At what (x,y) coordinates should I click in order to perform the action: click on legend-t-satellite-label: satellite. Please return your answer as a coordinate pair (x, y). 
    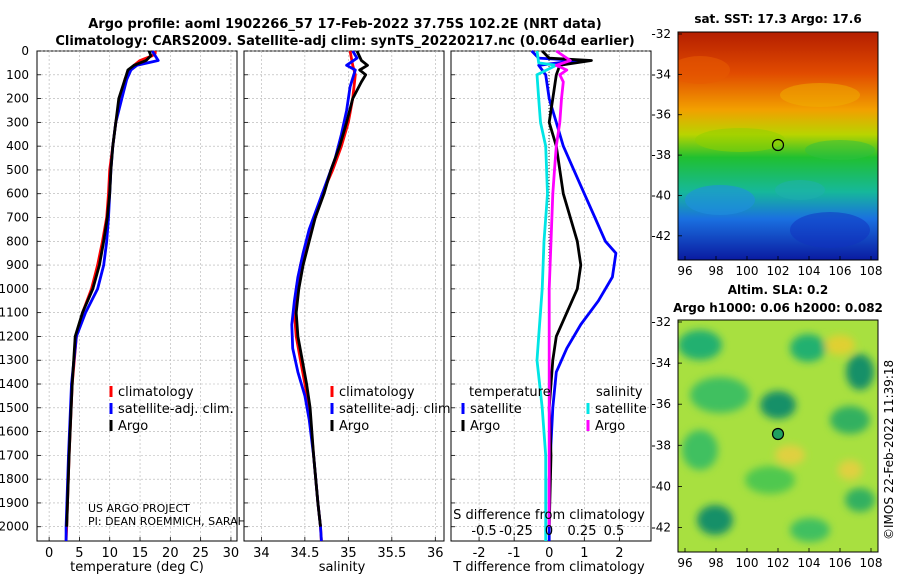
    Looking at the image, I should click on (496, 409).